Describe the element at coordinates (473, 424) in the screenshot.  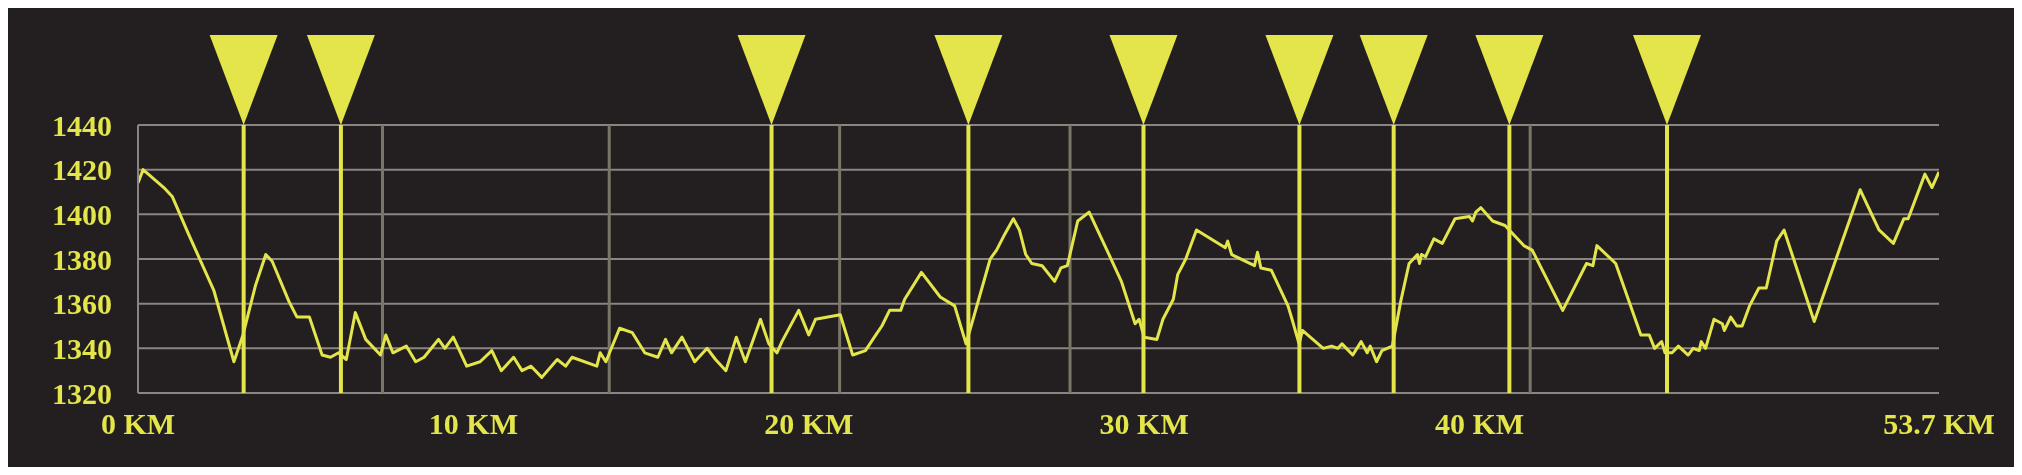
I see `x-tick-label: 10 KM` at that location.